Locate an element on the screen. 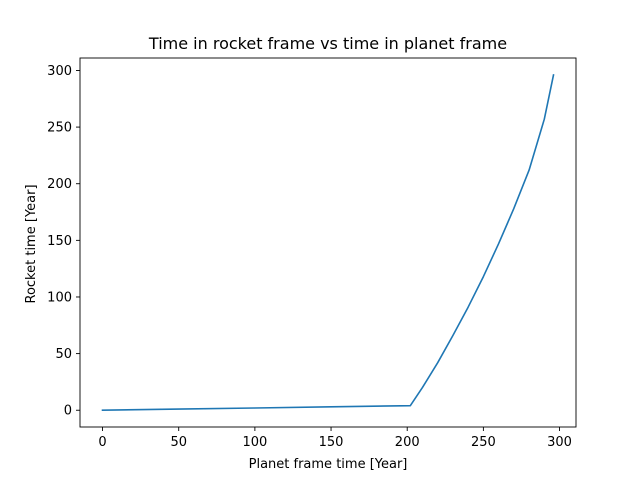  x-tick-label: 300 is located at coordinates (559, 442).